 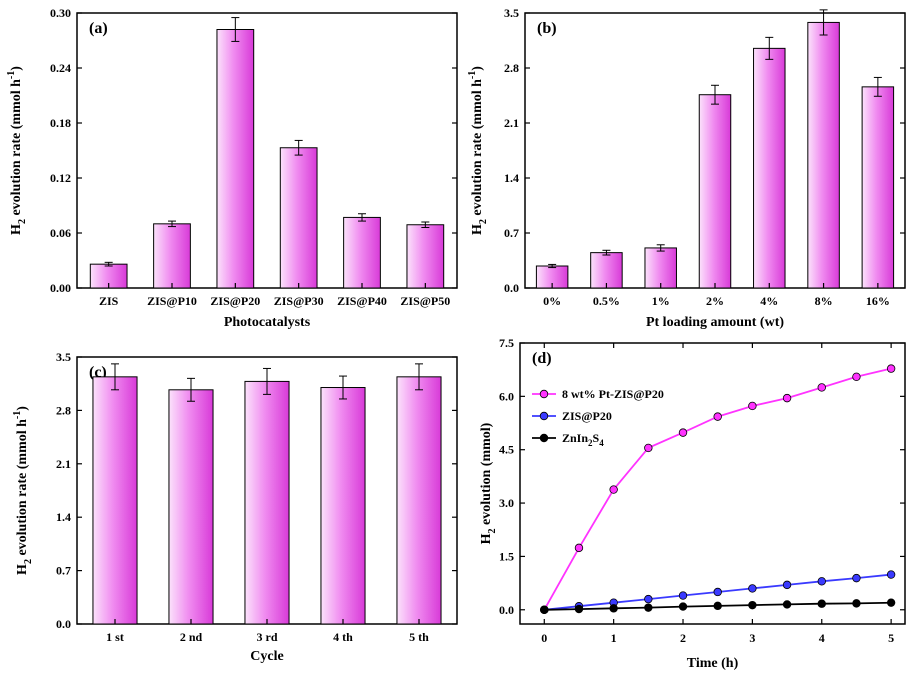 What do you see at coordinates (547, 28) in the screenshot?
I see `panel-label: (b)` at bounding box center [547, 28].